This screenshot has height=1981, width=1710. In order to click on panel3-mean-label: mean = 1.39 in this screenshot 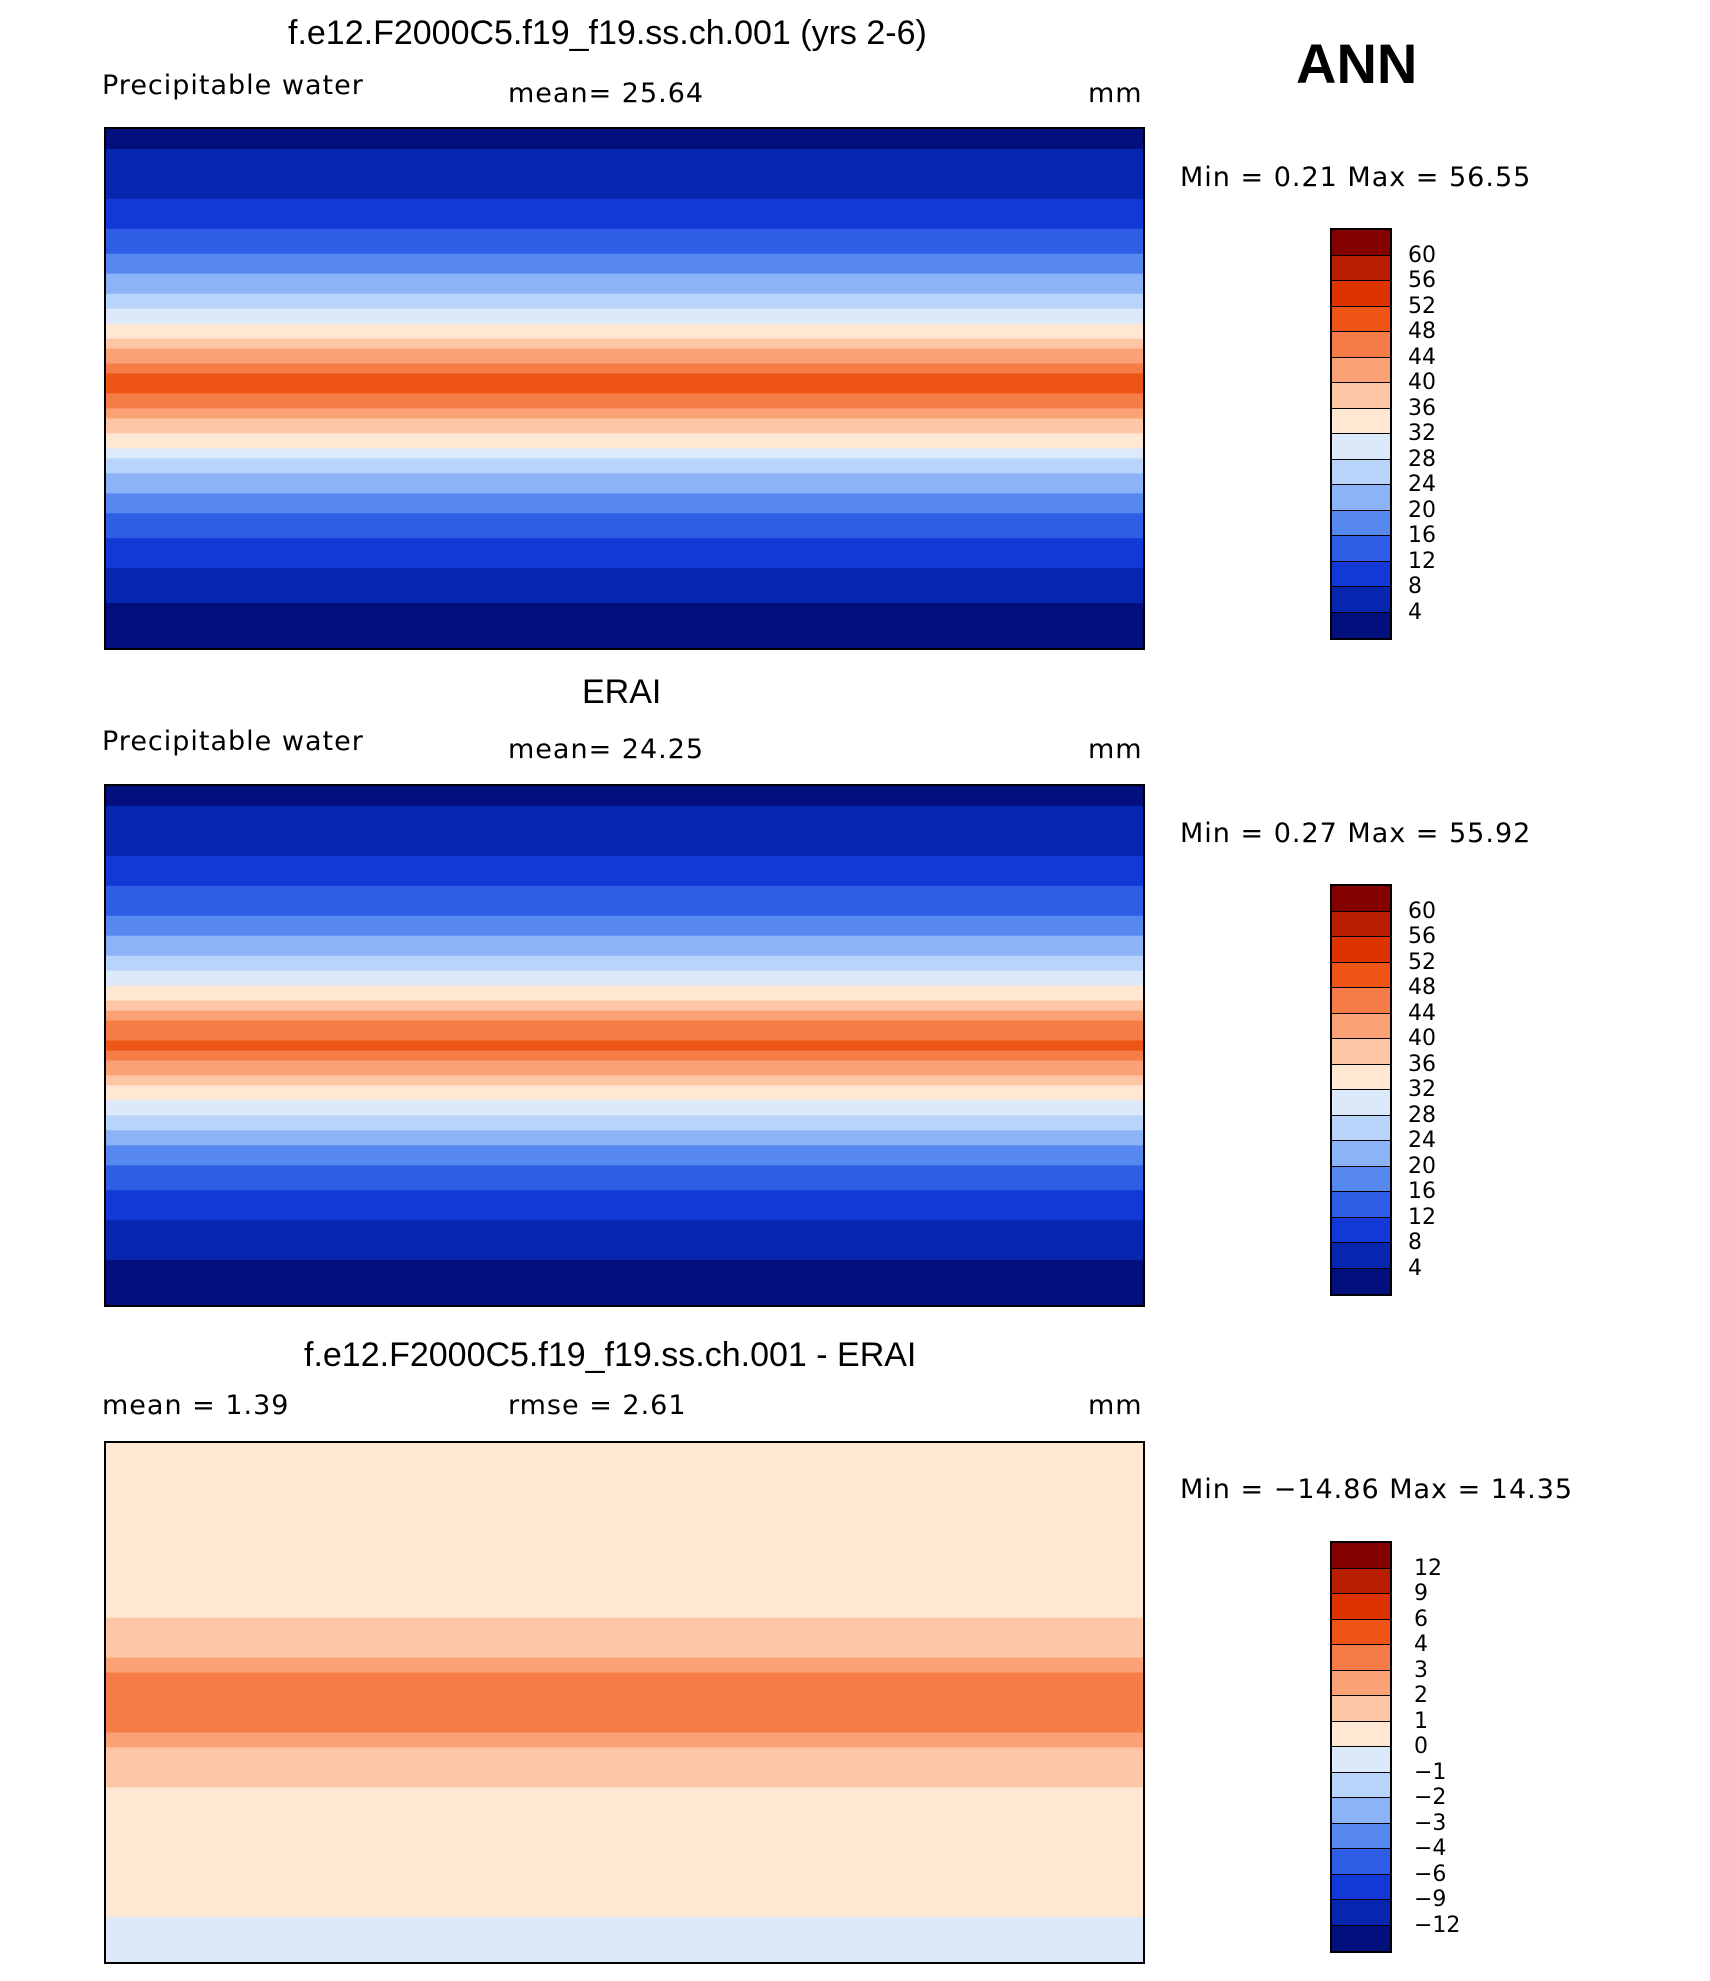, I will do `click(196, 1405)`.